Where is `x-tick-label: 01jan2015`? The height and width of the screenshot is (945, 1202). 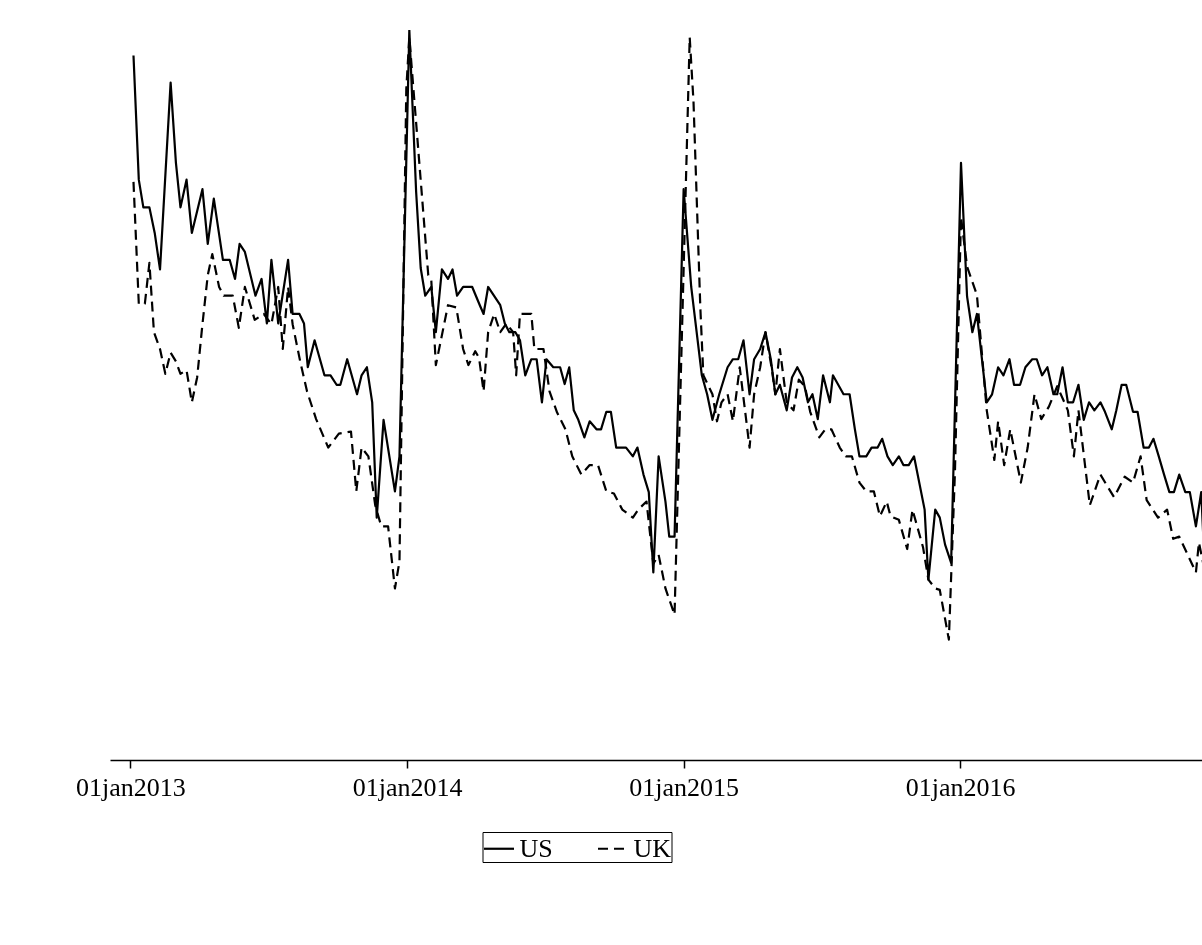 x-tick-label: 01jan2015 is located at coordinates (684, 787).